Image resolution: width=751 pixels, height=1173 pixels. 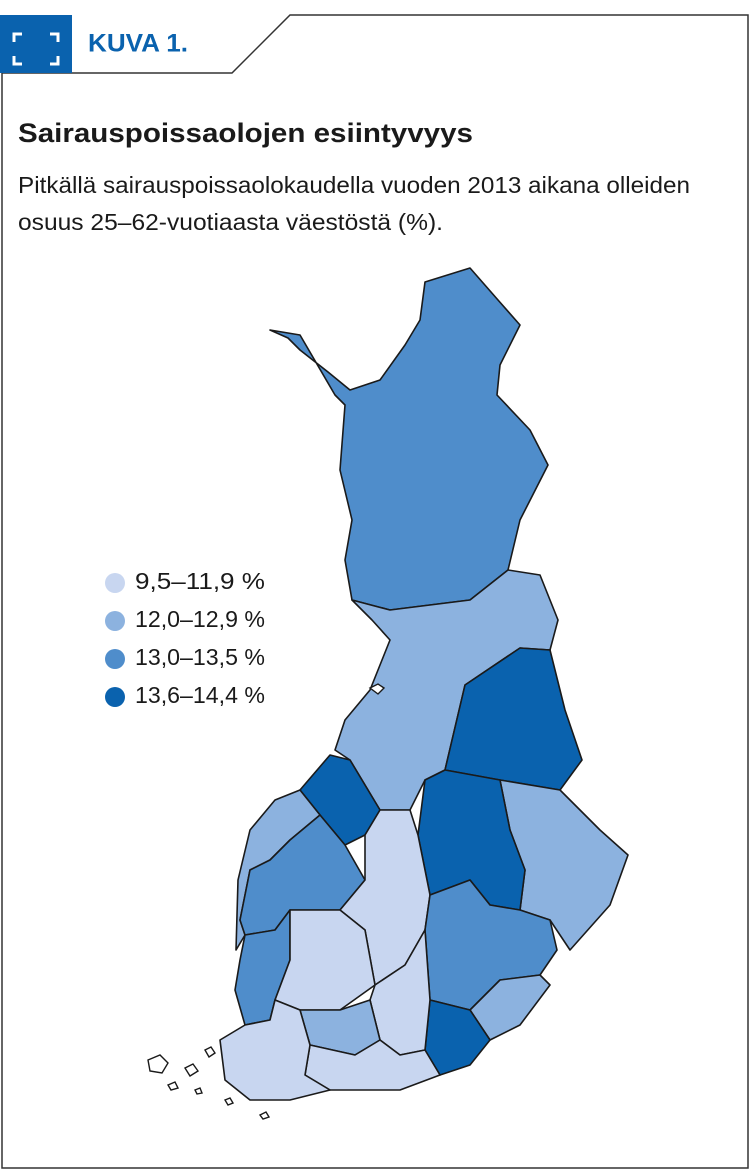 What do you see at coordinates (200, 619) in the screenshot?
I see `legend-label: 12,0–12,9 %` at bounding box center [200, 619].